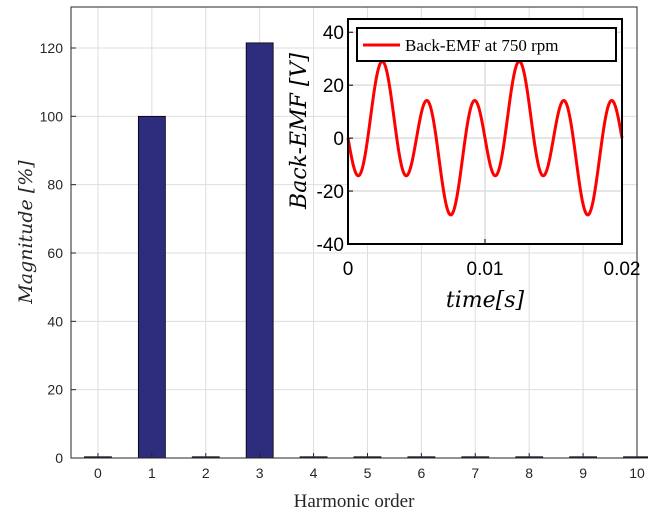 This screenshot has width=648, height=516. I want to click on inset-y-axis-label: Back-EMF [V], so click(299, 131).